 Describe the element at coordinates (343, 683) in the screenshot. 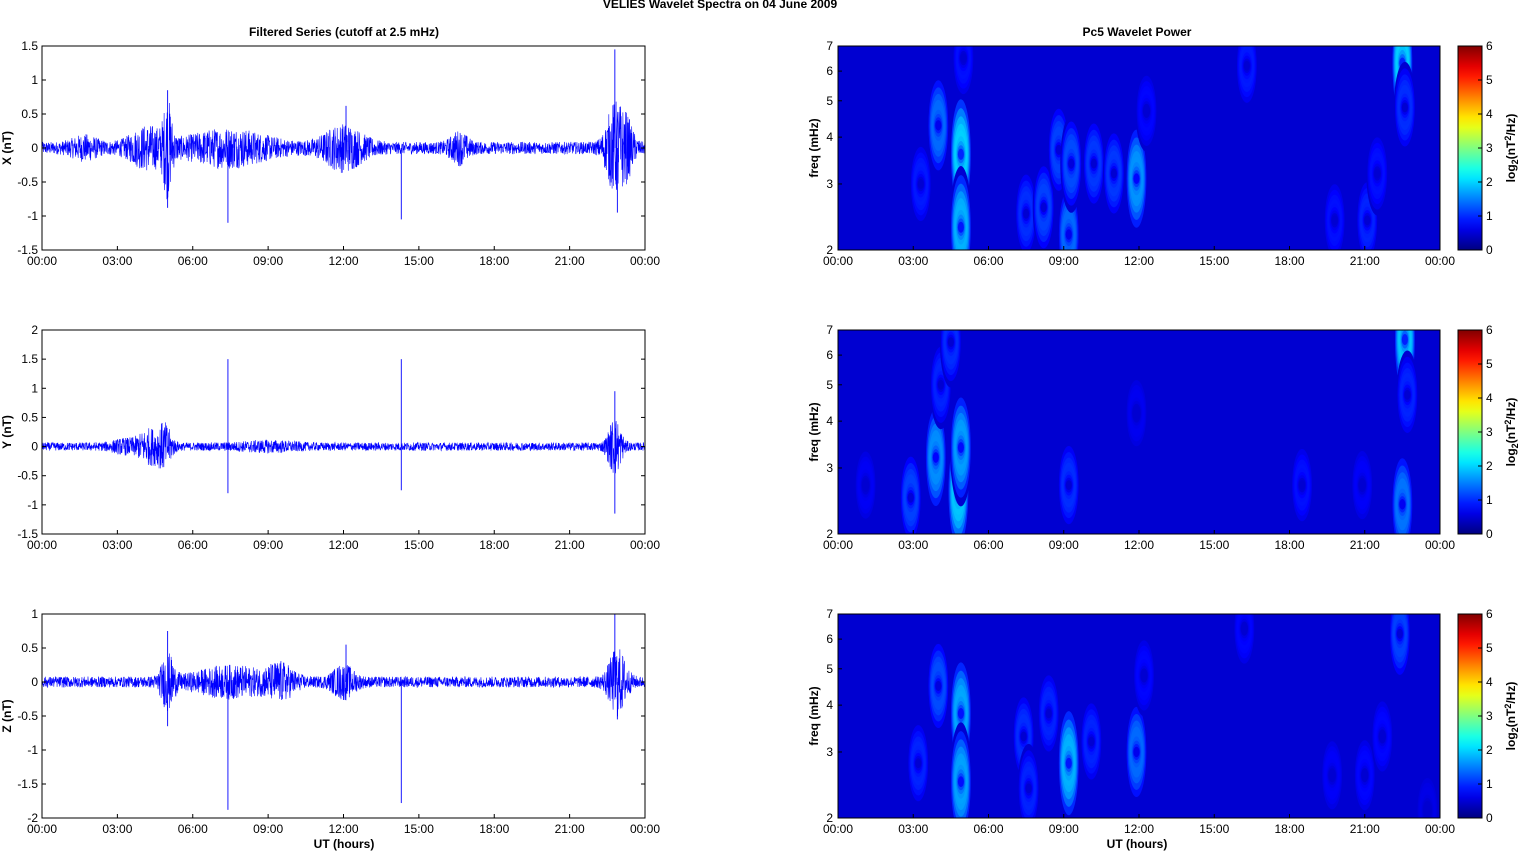

I see `signal-trace` at that location.